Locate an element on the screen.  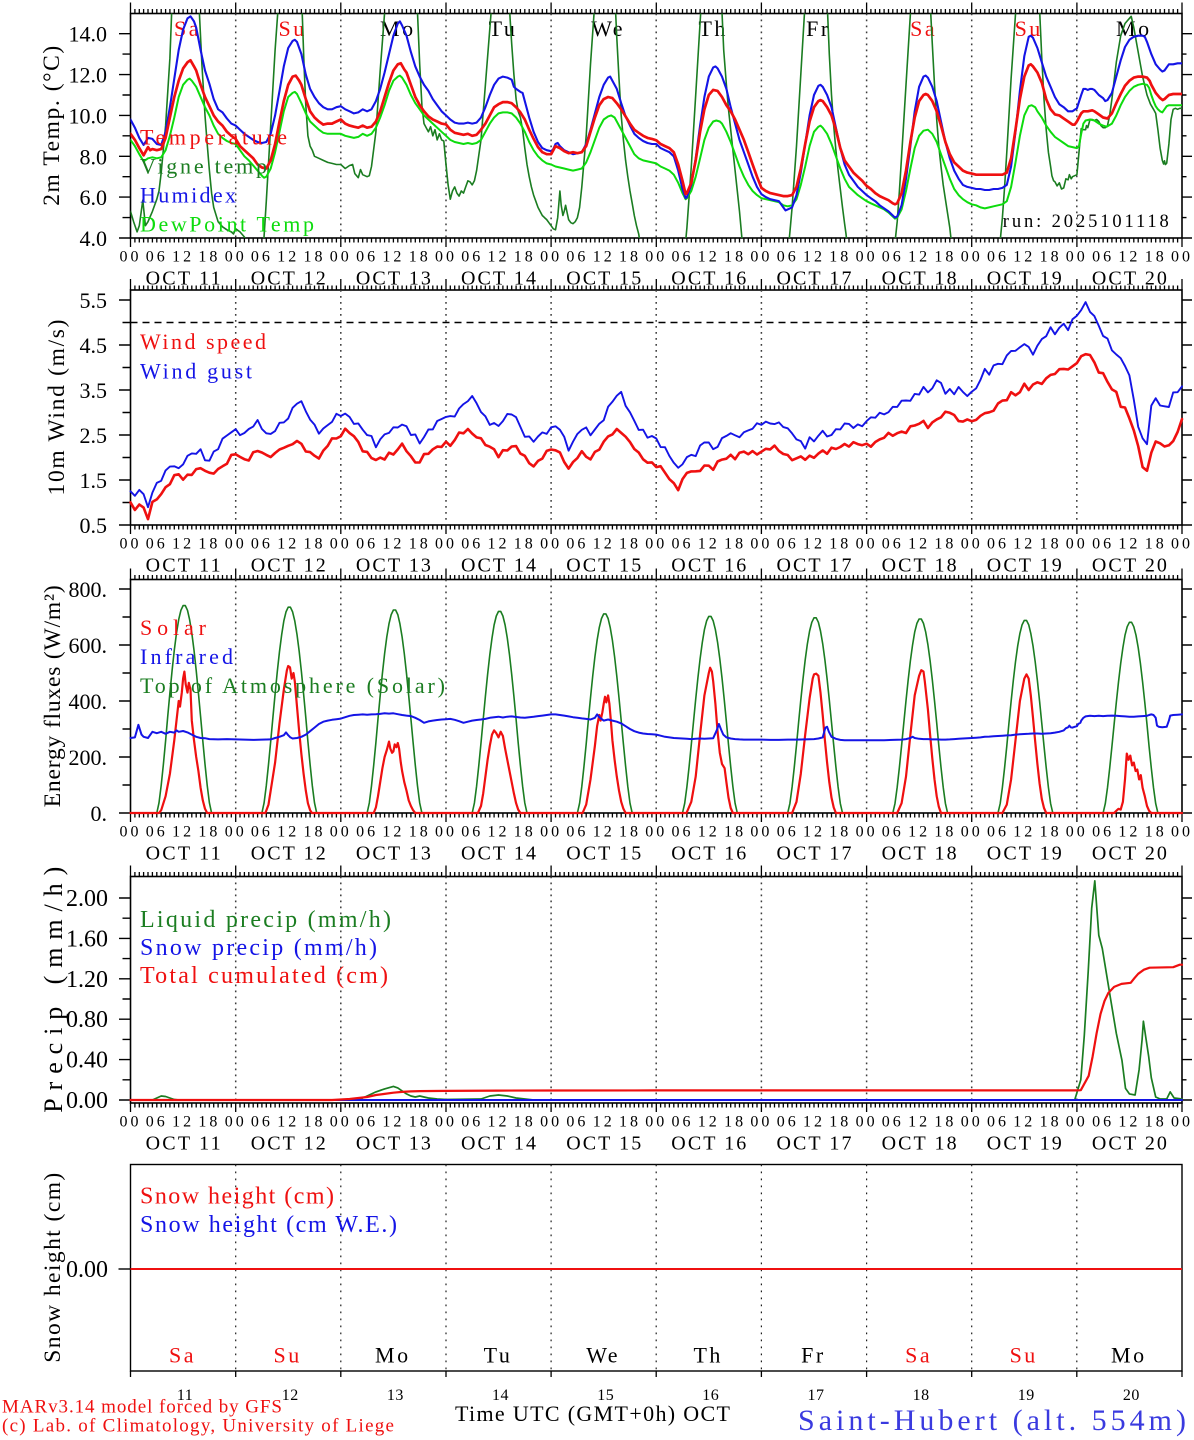
svg-text: OCT 17 is located at coordinates (814, 566).